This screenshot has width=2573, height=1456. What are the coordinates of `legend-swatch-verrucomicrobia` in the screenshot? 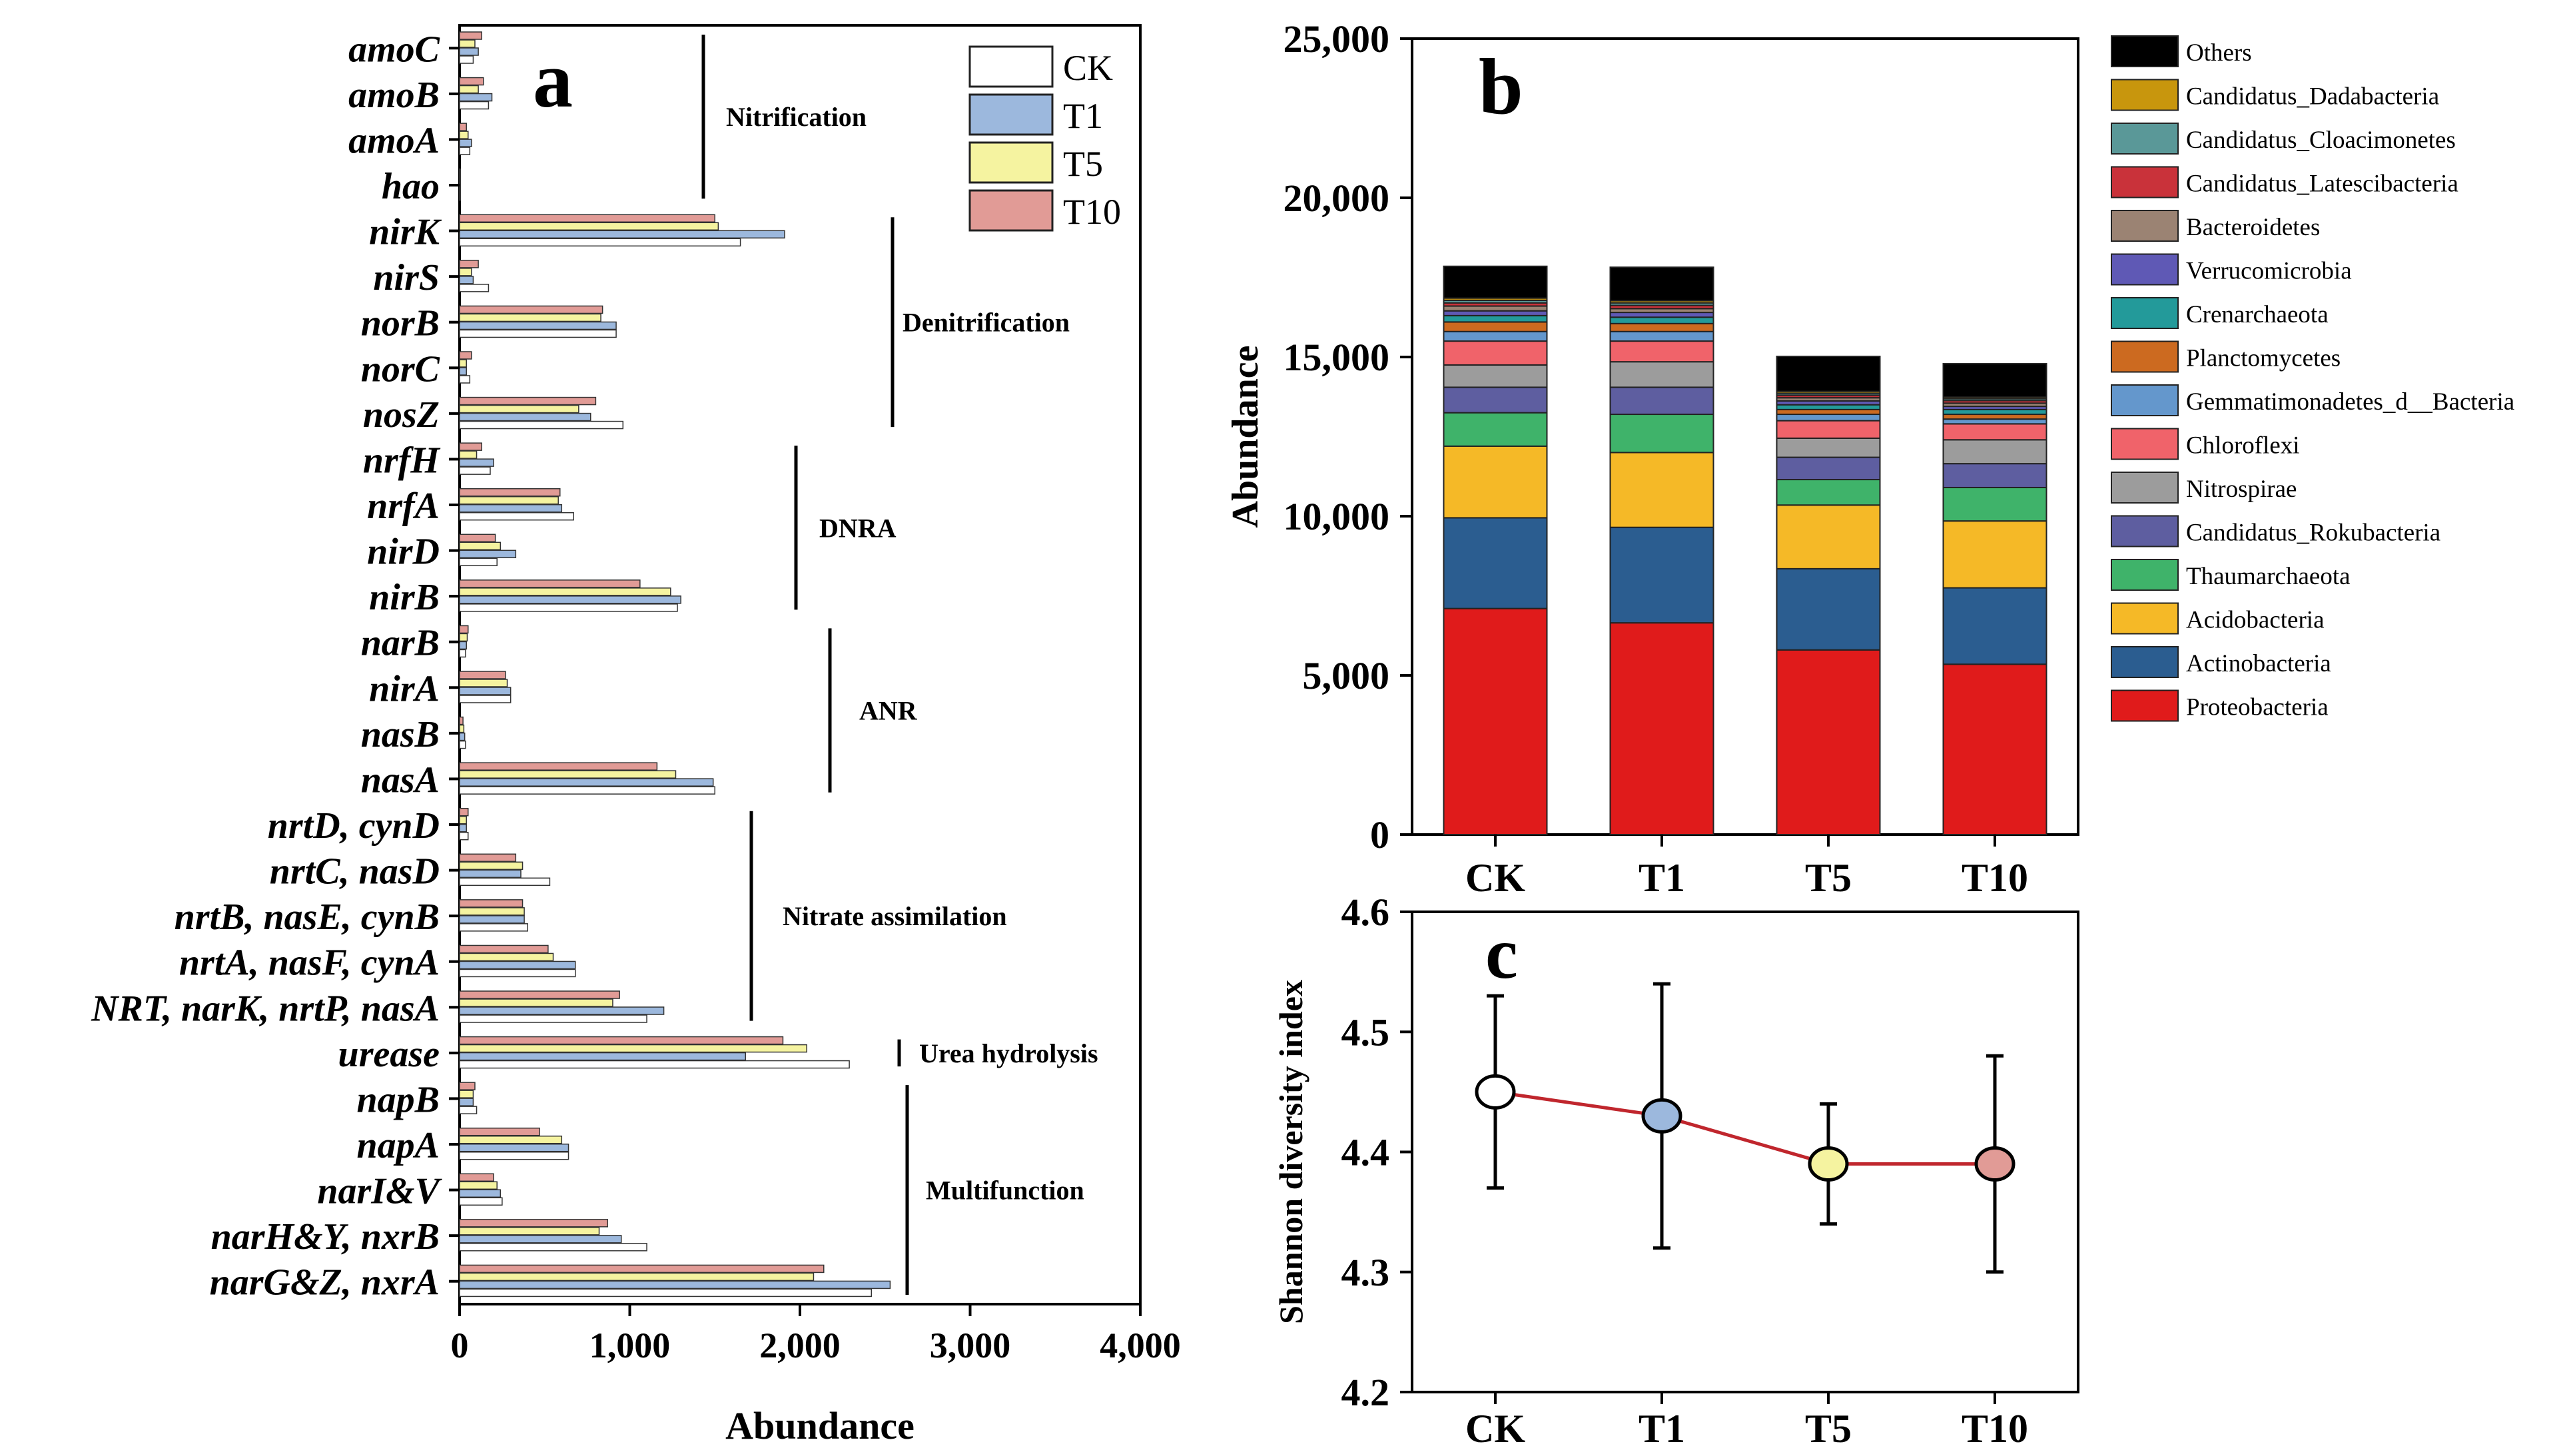 It's located at (2145, 269).